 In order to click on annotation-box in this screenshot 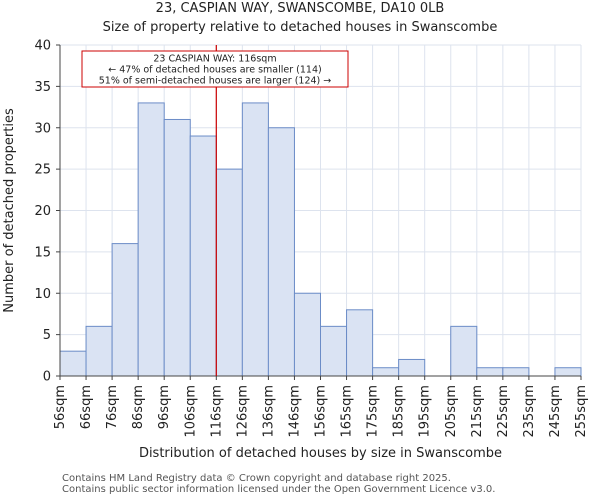, I will do `click(215, 69)`.